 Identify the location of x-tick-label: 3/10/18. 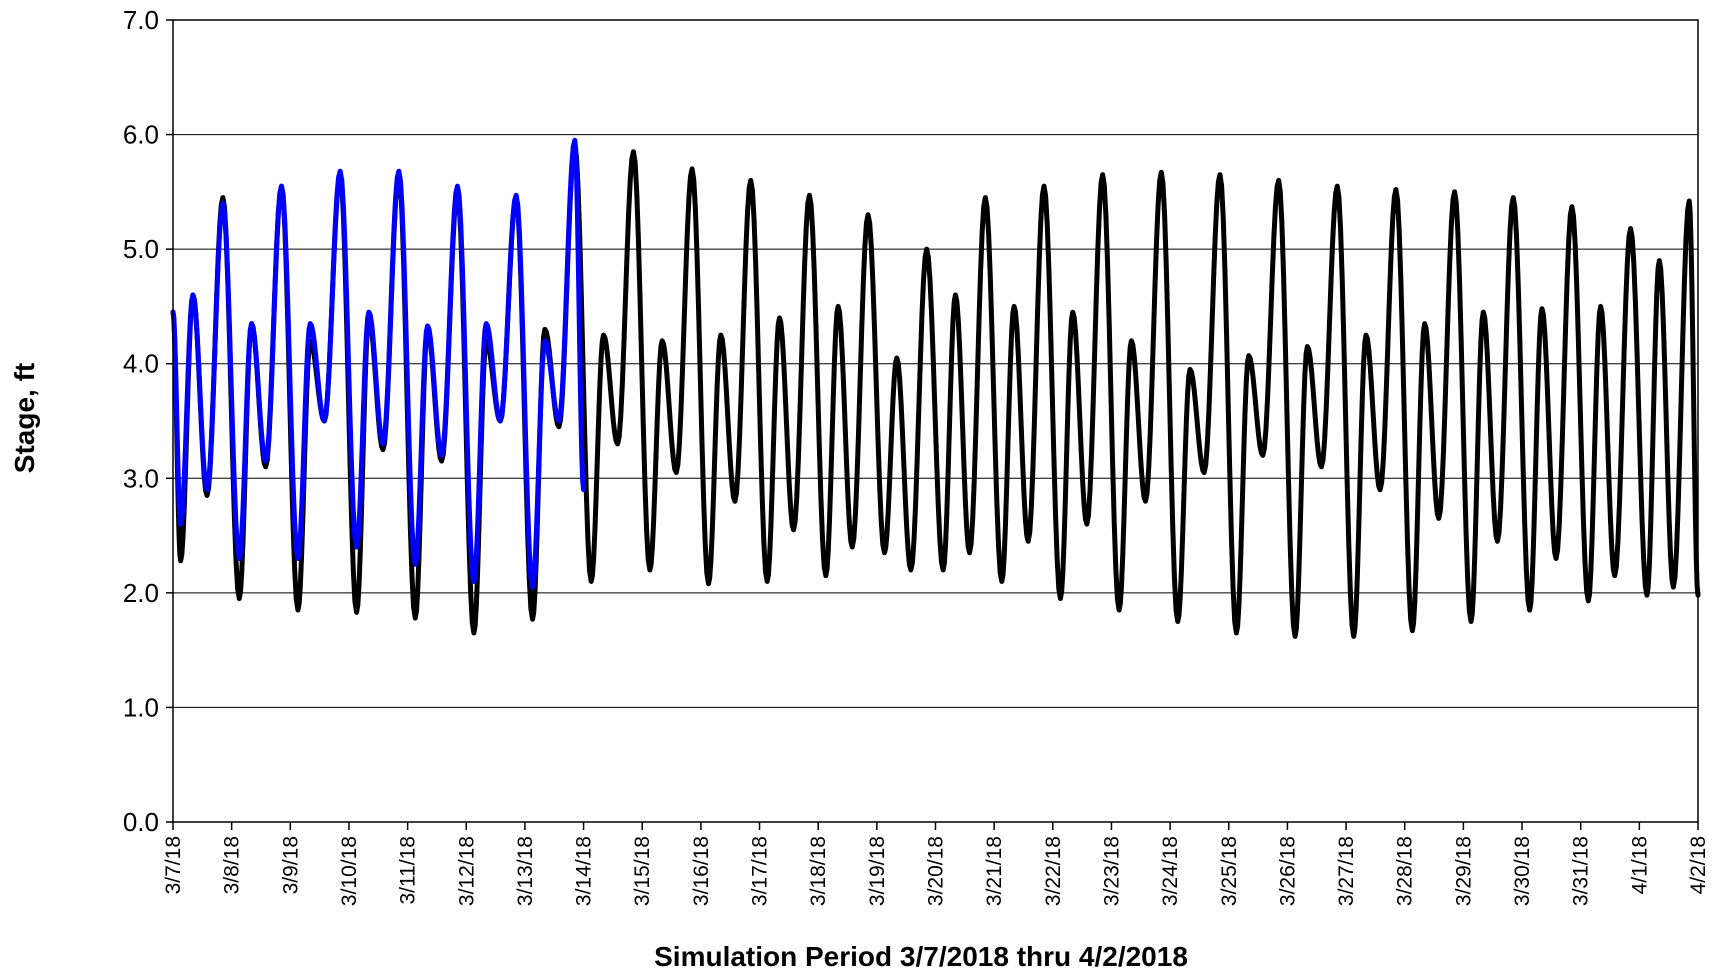
(349, 871).